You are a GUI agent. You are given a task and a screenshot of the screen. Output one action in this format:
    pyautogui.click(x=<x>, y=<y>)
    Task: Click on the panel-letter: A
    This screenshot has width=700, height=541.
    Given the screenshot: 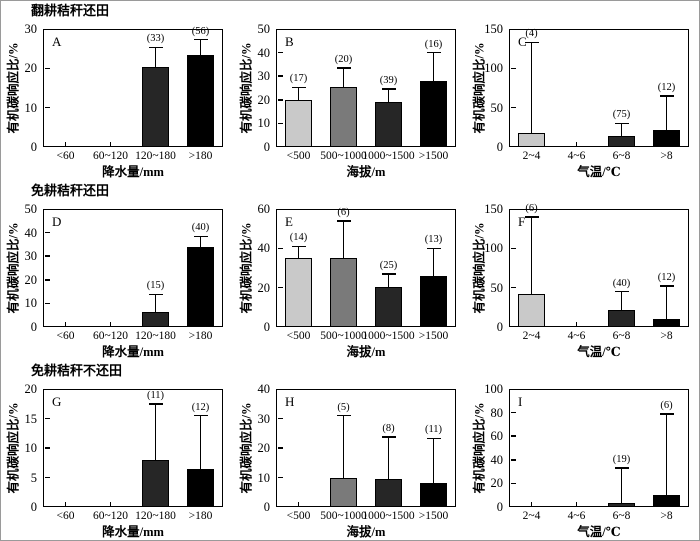 What is the action you would take?
    pyautogui.click(x=57, y=41)
    